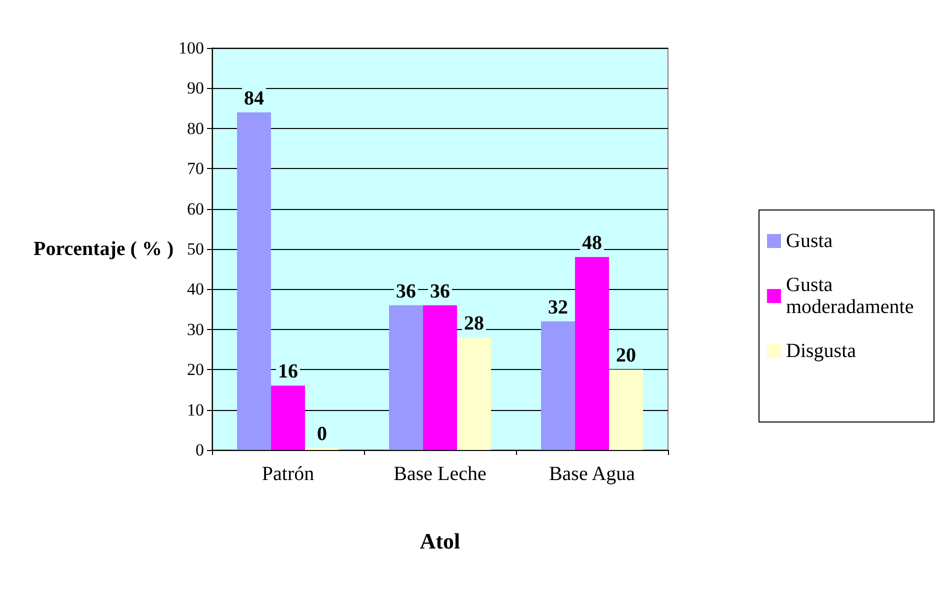 This screenshot has height=592, width=938. Describe the element at coordinates (440, 474) in the screenshot. I see `x-tick-label: Base Leche` at that location.